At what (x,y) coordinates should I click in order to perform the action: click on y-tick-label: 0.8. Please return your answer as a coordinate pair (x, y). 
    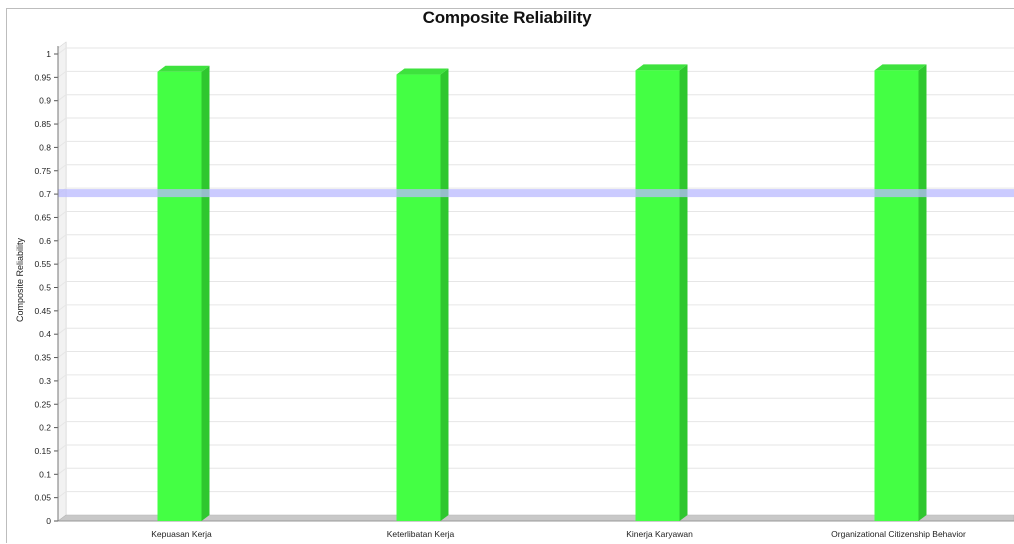
    Looking at the image, I should click on (45, 147).